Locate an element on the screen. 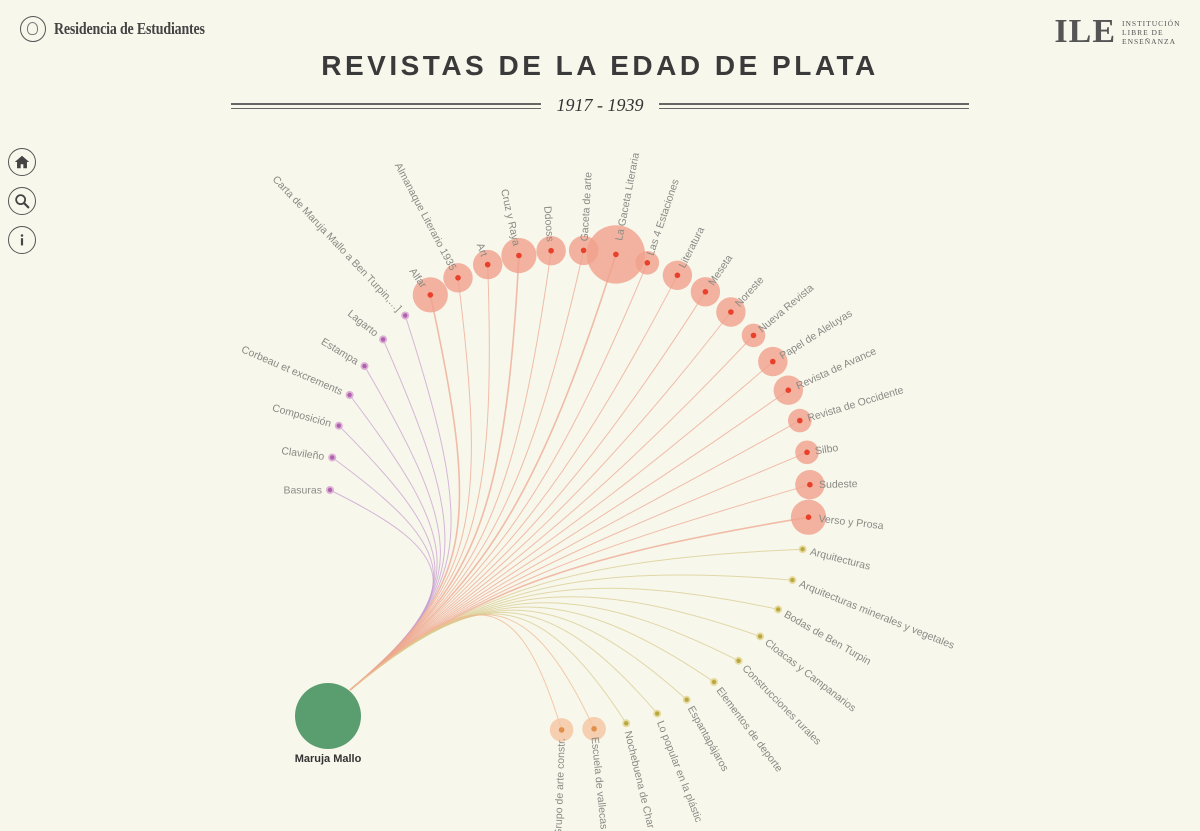 The image size is (1200, 831). link-carta-de-maruja-mallo-a-ben-turpin is located at coordinates (400, 503).